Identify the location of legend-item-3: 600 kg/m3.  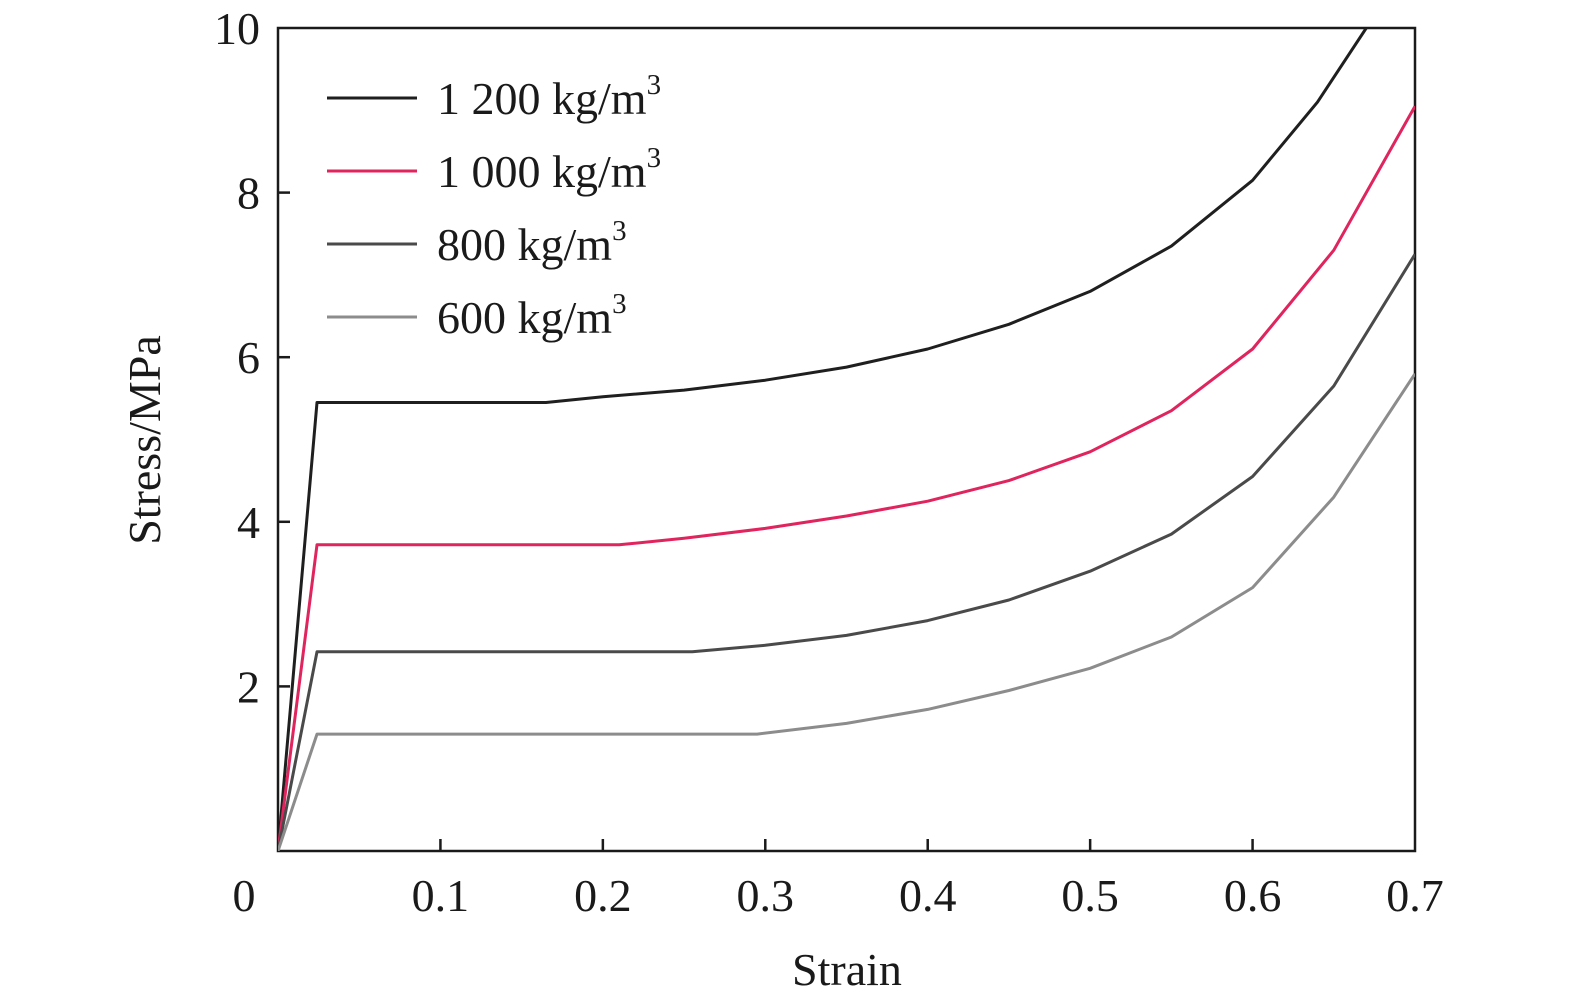
(477, 315).